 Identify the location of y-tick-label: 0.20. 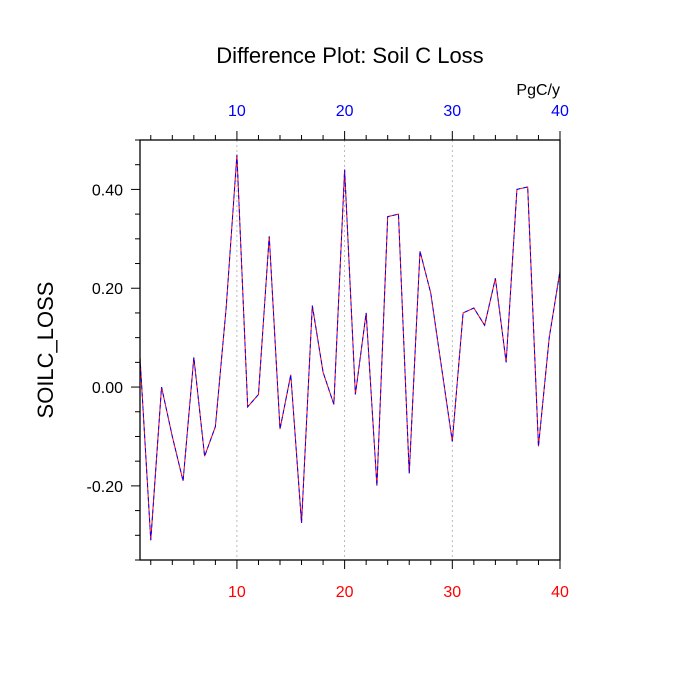
(107, 289).